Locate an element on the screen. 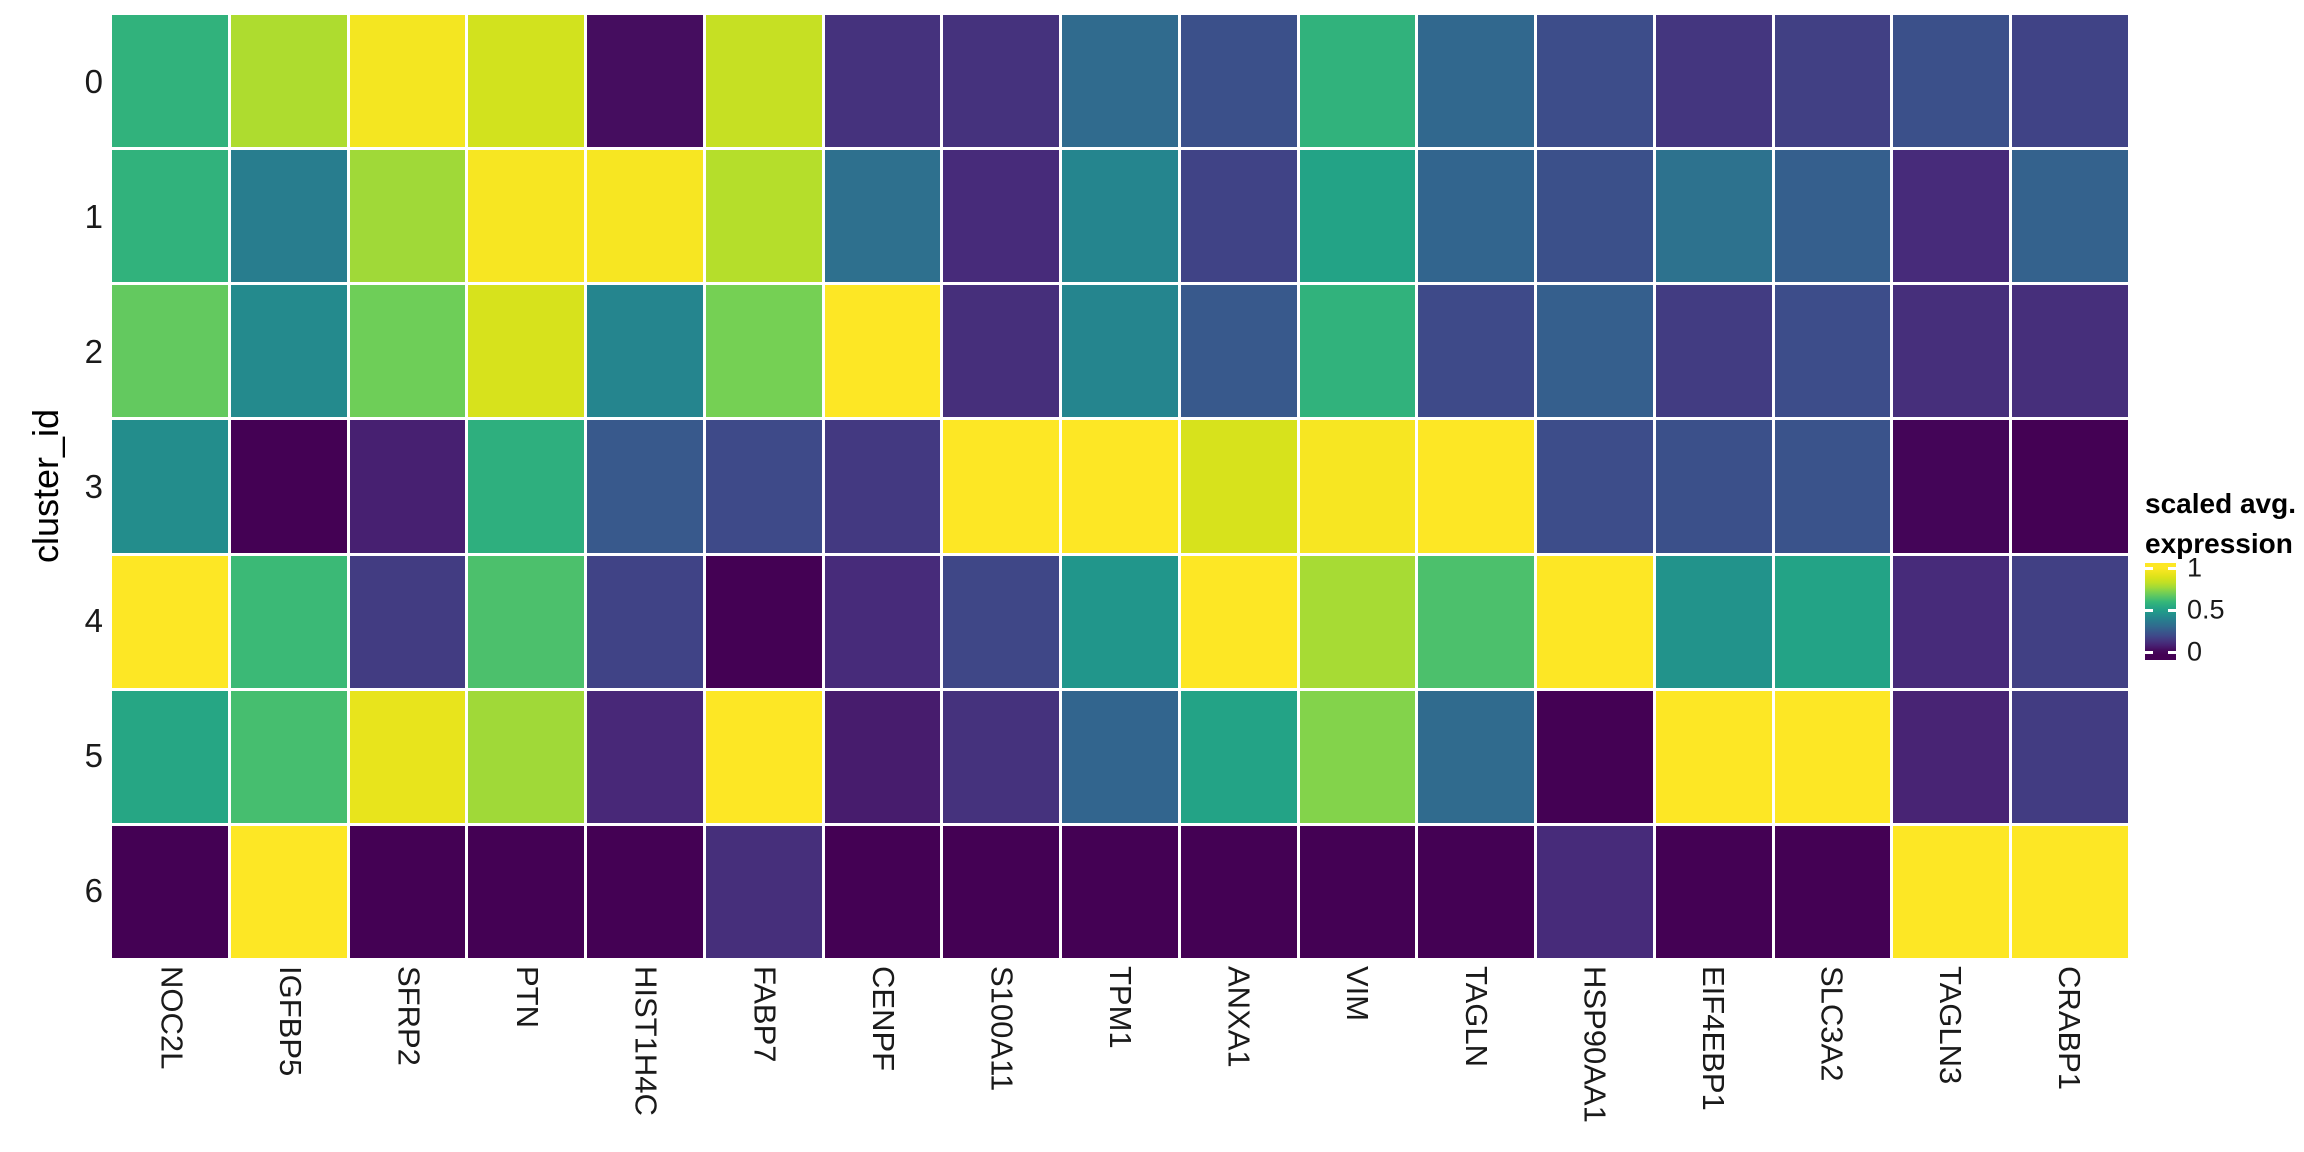 Image resolution: width=2304 pixels, height=1152 pixels. legend-tick-mark is located at coordinates (2172, 653).